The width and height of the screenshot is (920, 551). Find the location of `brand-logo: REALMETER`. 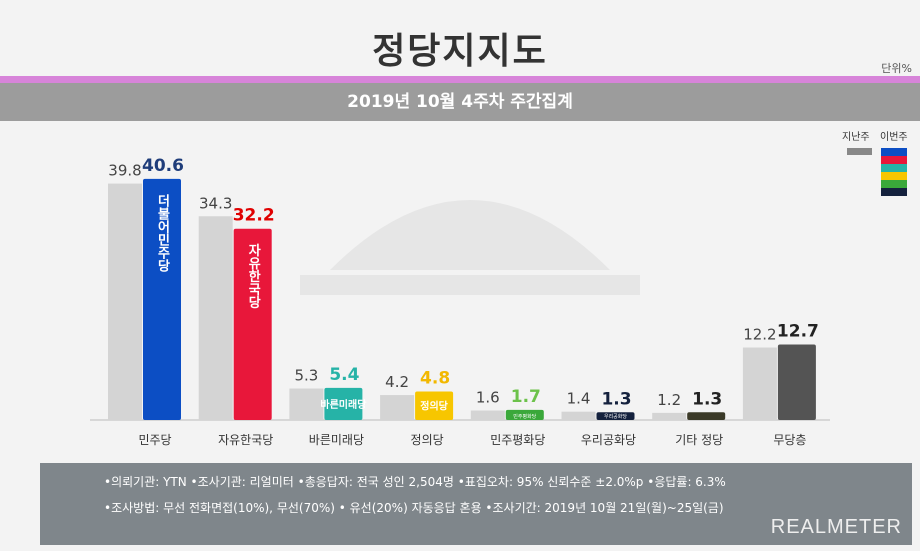

brand-logo: REALMETER is located at coordinates (836, 527).